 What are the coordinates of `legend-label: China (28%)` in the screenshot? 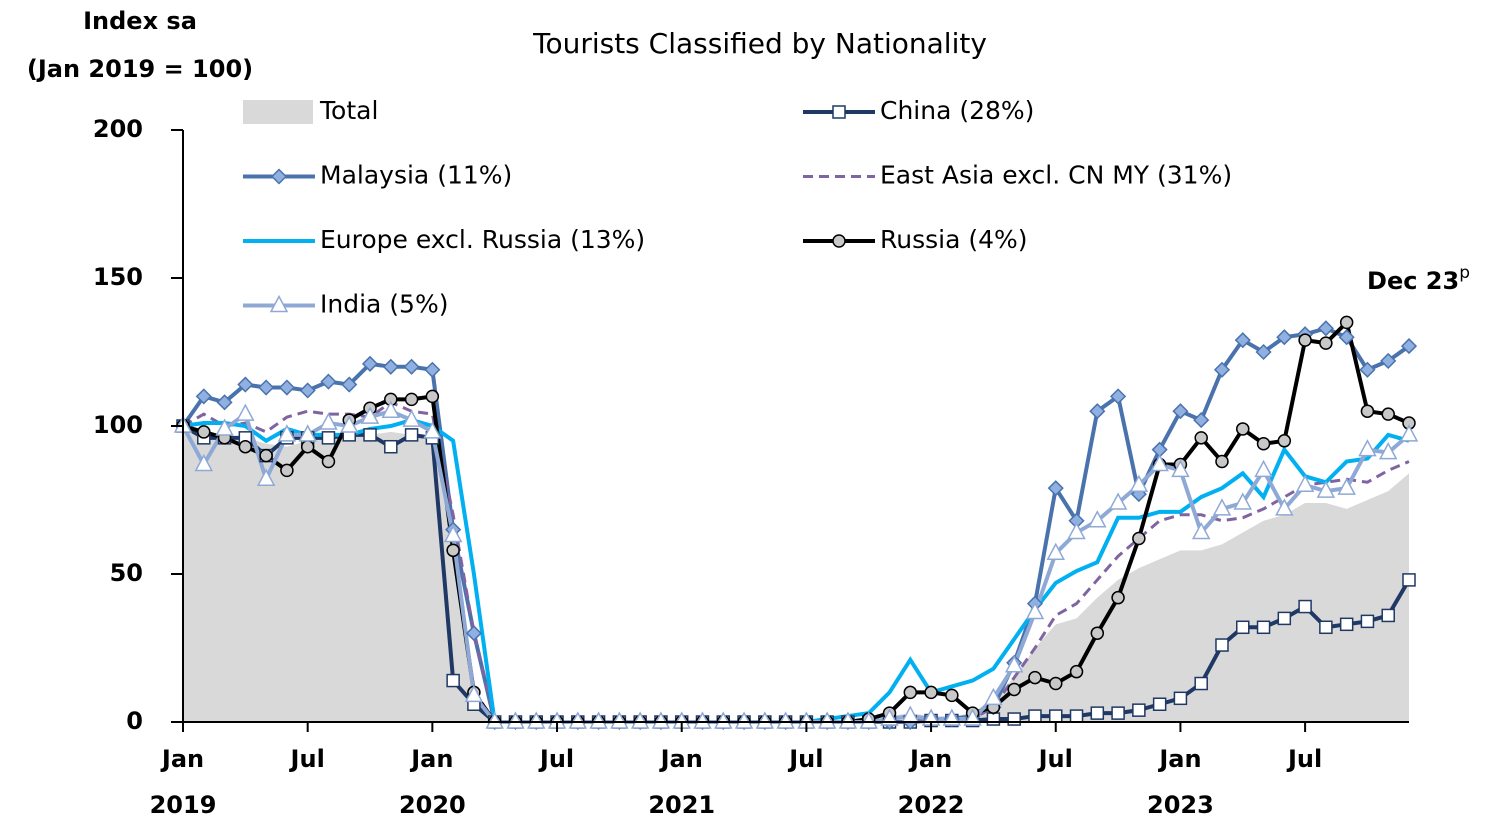 It's located at (957, 110).